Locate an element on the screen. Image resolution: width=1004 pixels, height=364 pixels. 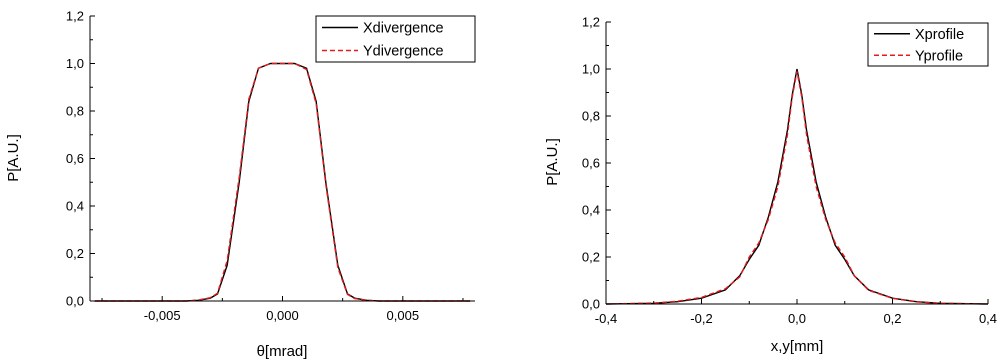
x-tick-label: 0,4 is located at coordinates (988, 318).